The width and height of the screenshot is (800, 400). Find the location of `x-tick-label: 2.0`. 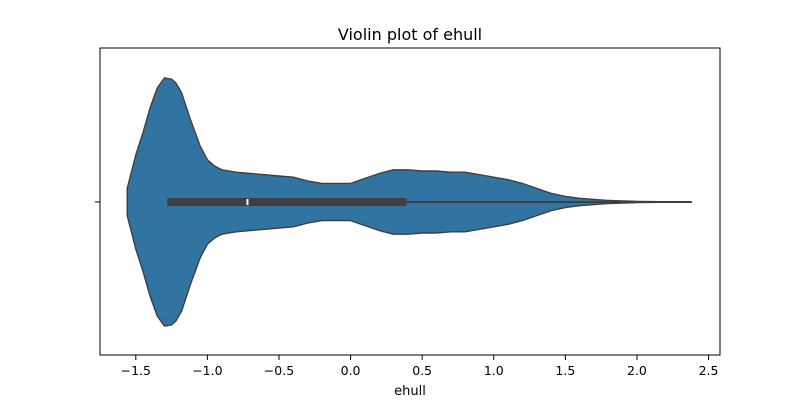

x-tick-label: 2.0 is located at coordinates (637, 370).